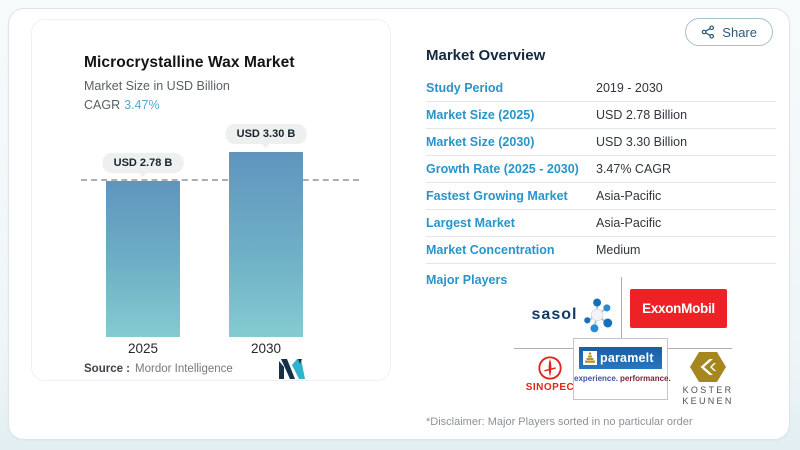  I want to click on table-row: Market Concentration Medium, so click(601, 250).